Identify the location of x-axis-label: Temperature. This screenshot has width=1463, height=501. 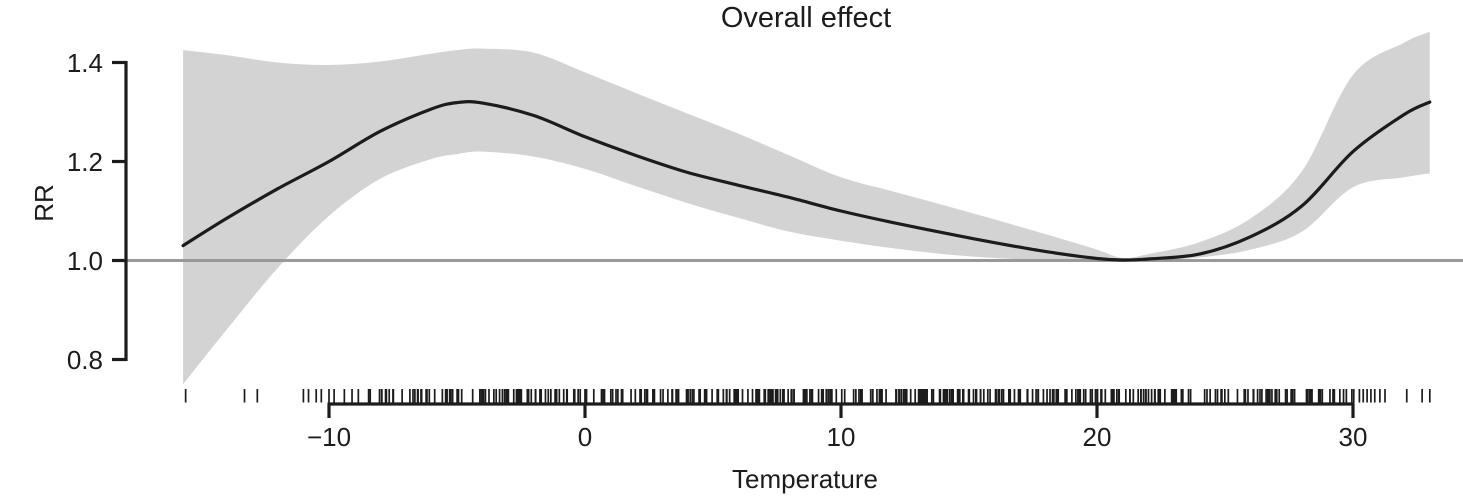
(805, 479).